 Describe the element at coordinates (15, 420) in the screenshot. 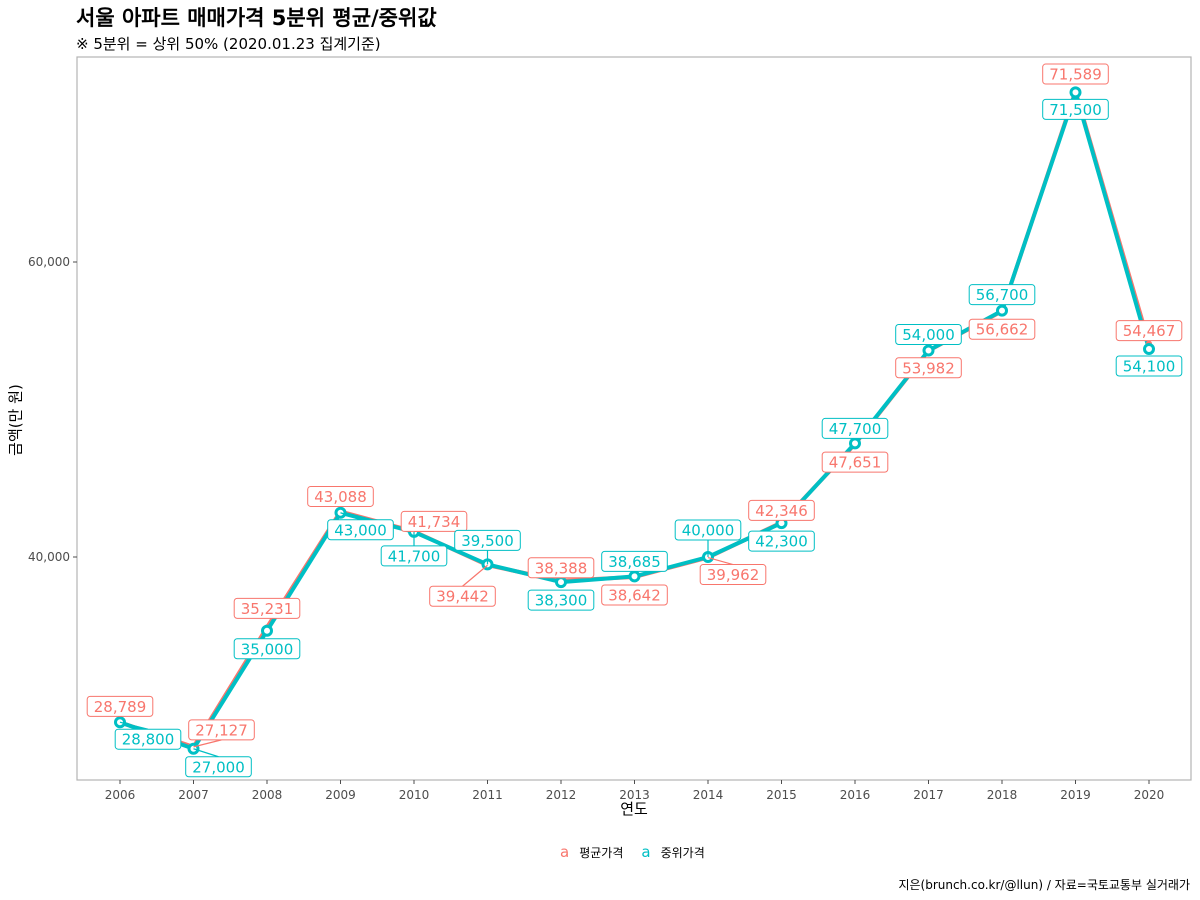

I see `y-axis-label: 금액(만 원)` at that location.